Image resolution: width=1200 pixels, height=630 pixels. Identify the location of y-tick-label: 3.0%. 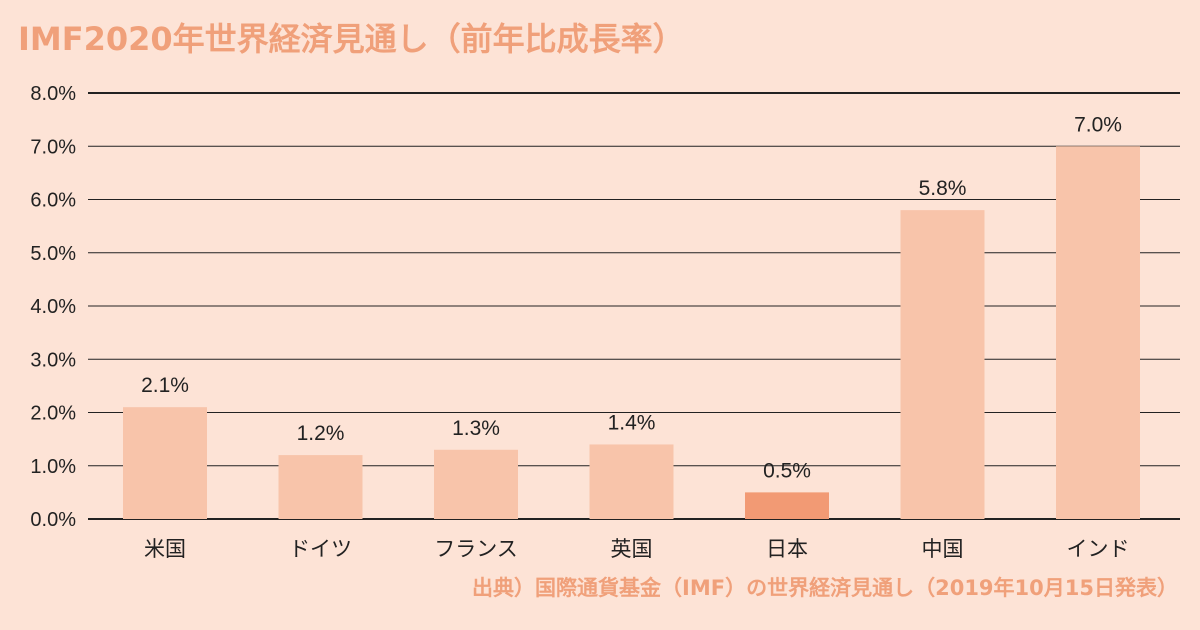
(53, 360).